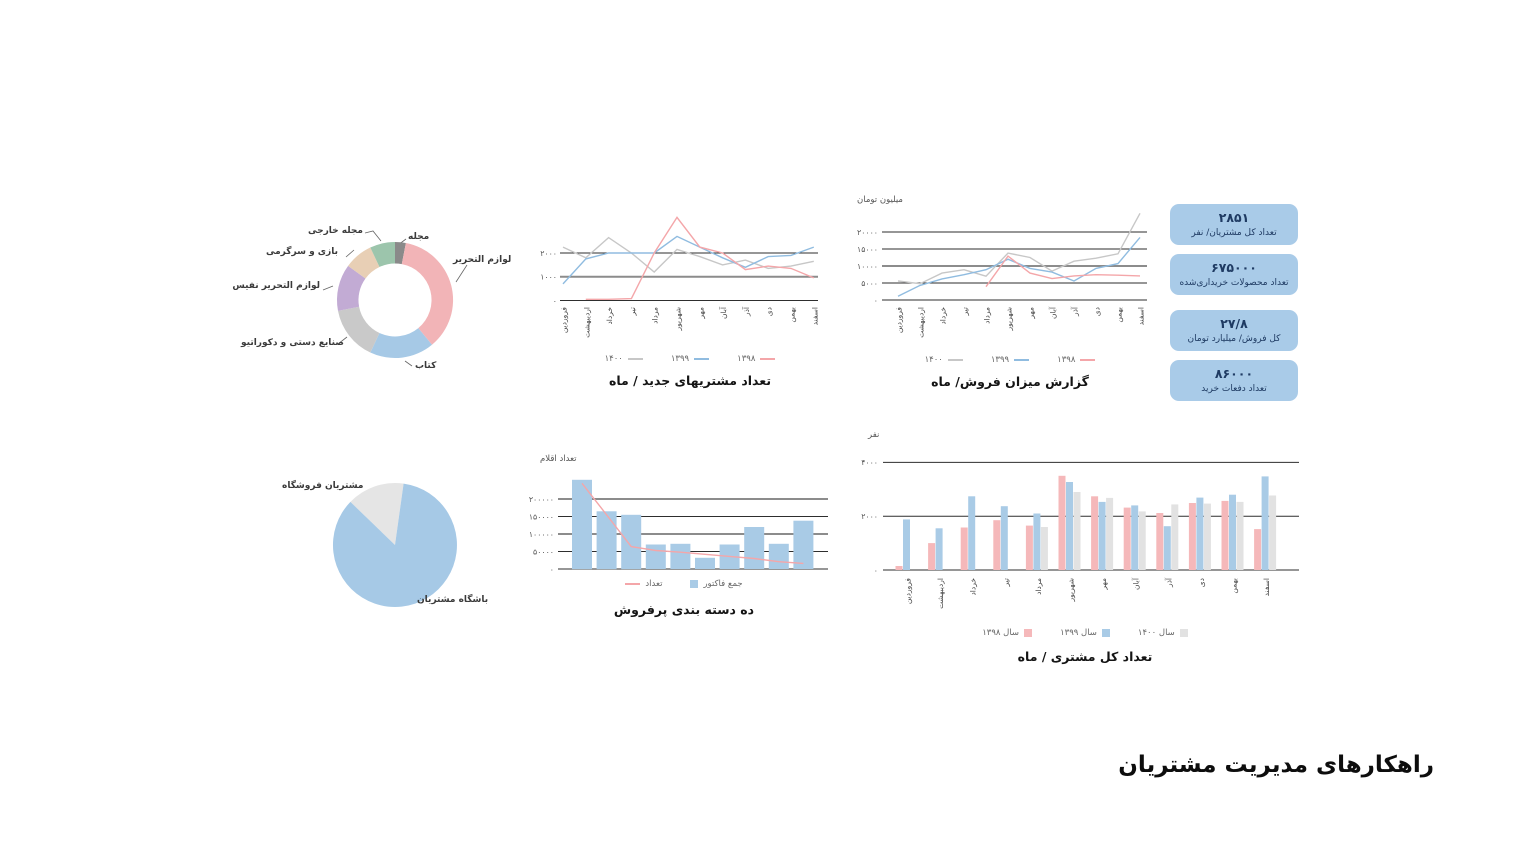 The height and width of the screenshot is (860, 1536). I want to click on slice-مجله, so click(400, 253).